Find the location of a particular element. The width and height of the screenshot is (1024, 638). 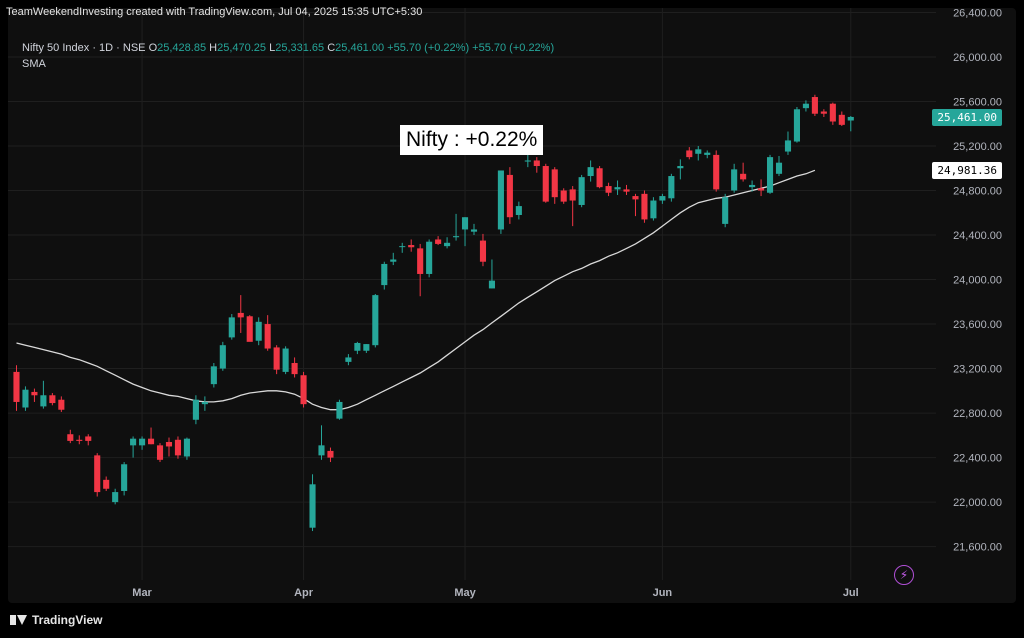

tradingview-logo-icon is located at coordinates (18, 620).